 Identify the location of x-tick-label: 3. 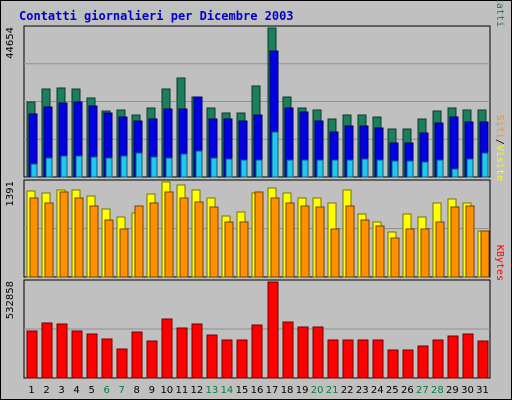
(61, 390).